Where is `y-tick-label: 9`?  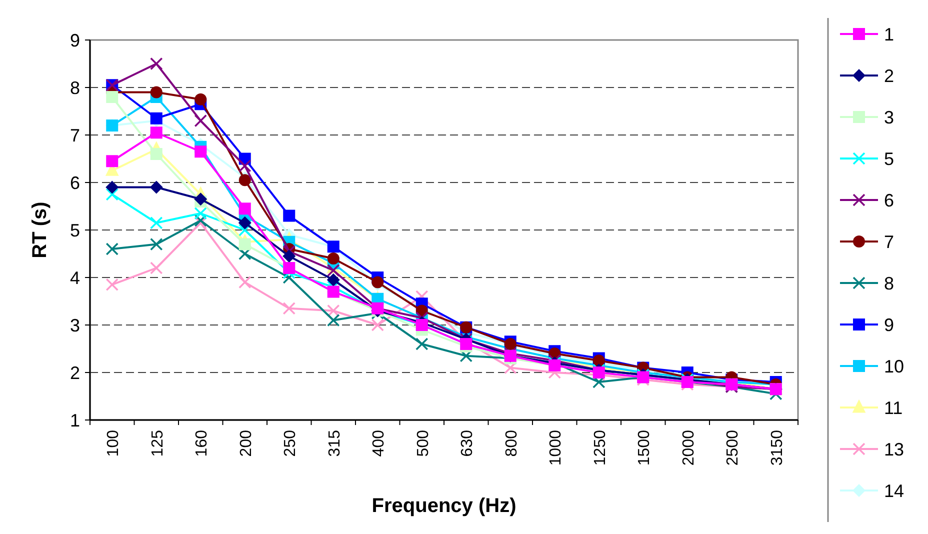 y-tick-label: 9 is located at coordinates (75, 40).